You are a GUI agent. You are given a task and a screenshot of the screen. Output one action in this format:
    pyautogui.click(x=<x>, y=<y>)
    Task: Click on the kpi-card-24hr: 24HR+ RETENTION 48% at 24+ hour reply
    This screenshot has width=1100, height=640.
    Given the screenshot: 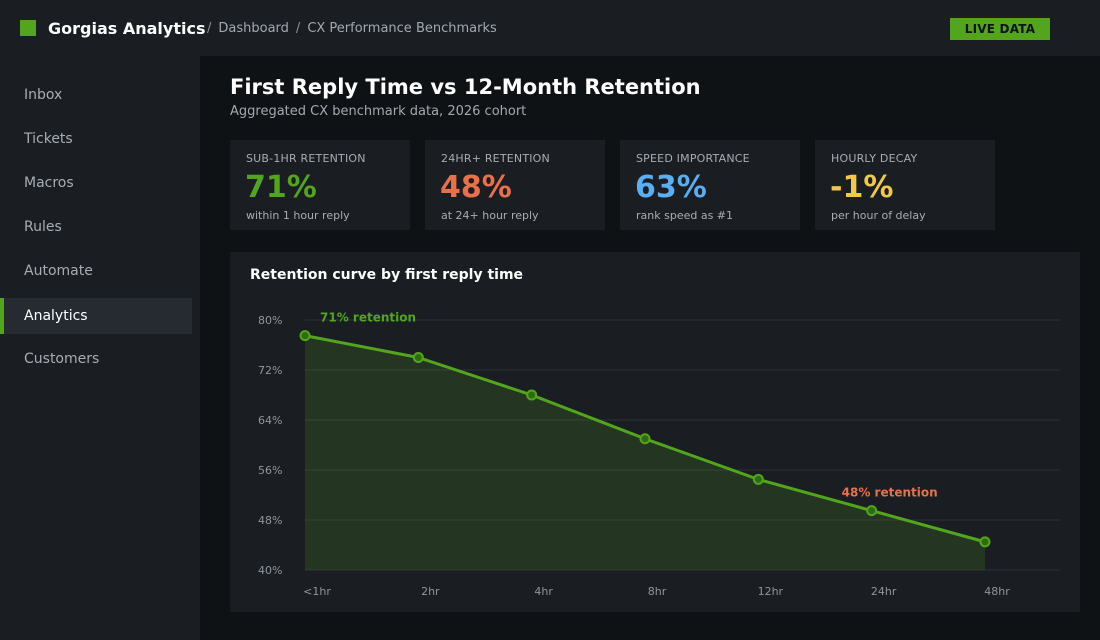 What is the action you would take?
    pyautogui.click(x=515, y=185)
    